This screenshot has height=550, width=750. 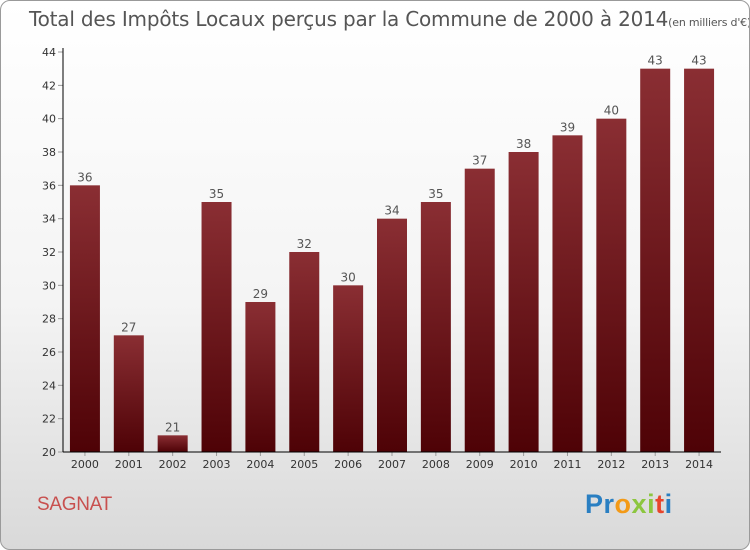 I want to click on data-label-2003: 35, so click(x=216, y=194).